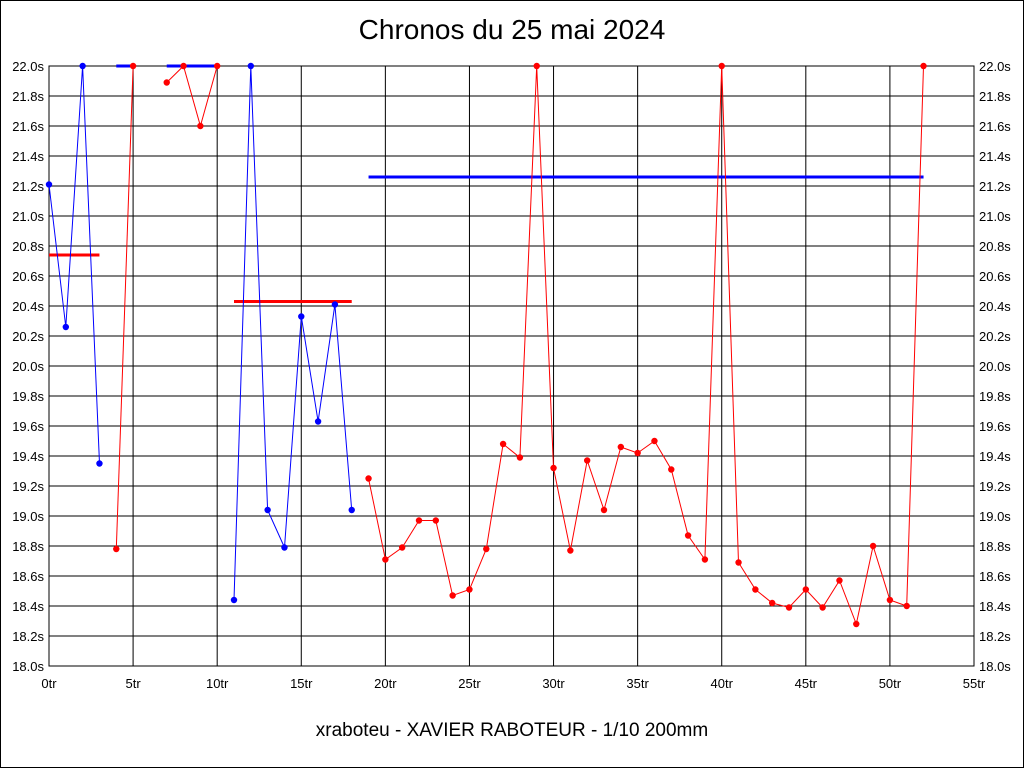 The height and width of the screenshot is (768, 1024). I want to click on y-tick-label-left: 18.4s, so click(28, 606).